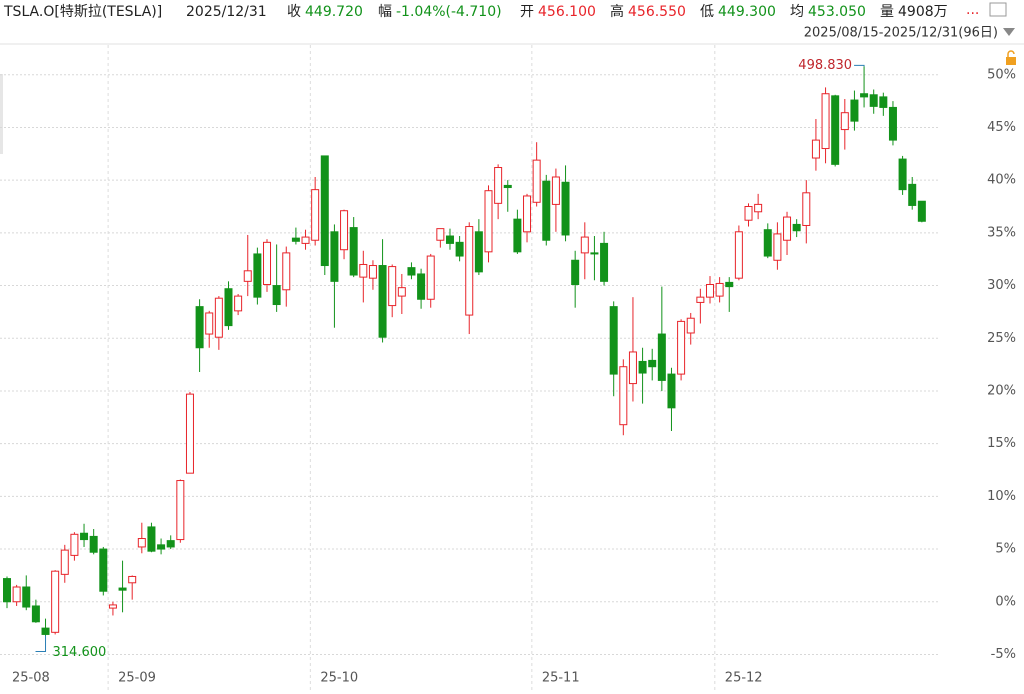 The height and width of the screenshot is (694, 1024). What do you see at coordinates (561, 678) in the screenshot?
I see `x-tick-label: 25-11` at bounding box center [561, 678].